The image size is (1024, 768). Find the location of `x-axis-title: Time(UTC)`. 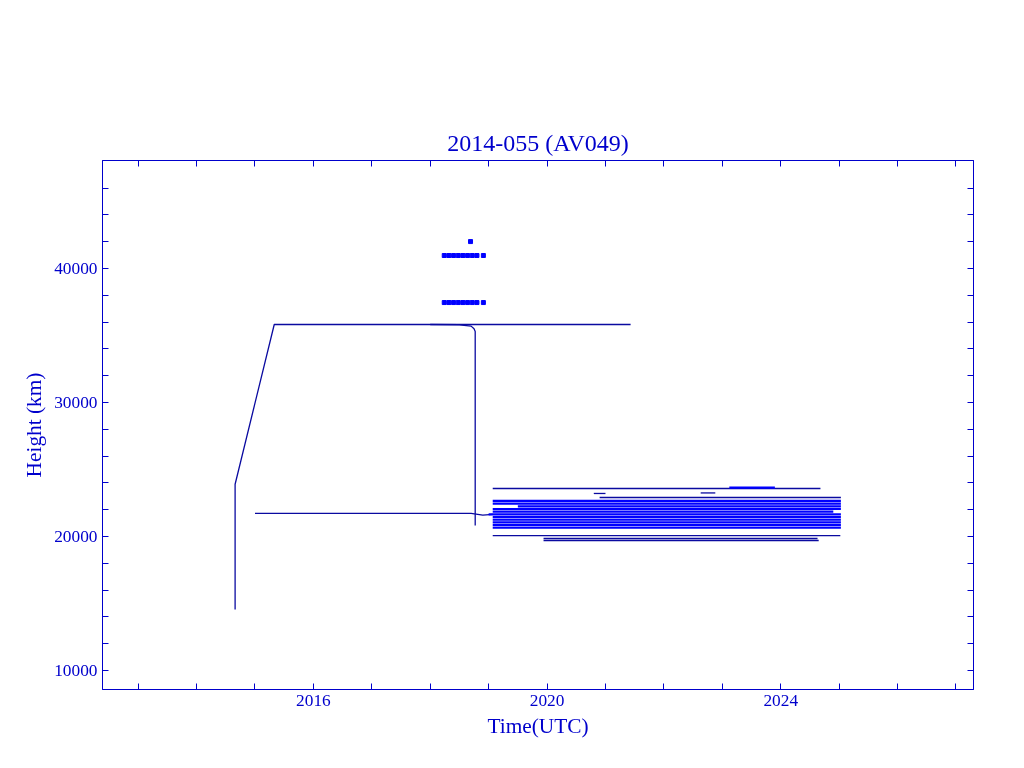

x-axis-title: Time(UTC) is located at coordinates (538, 725).